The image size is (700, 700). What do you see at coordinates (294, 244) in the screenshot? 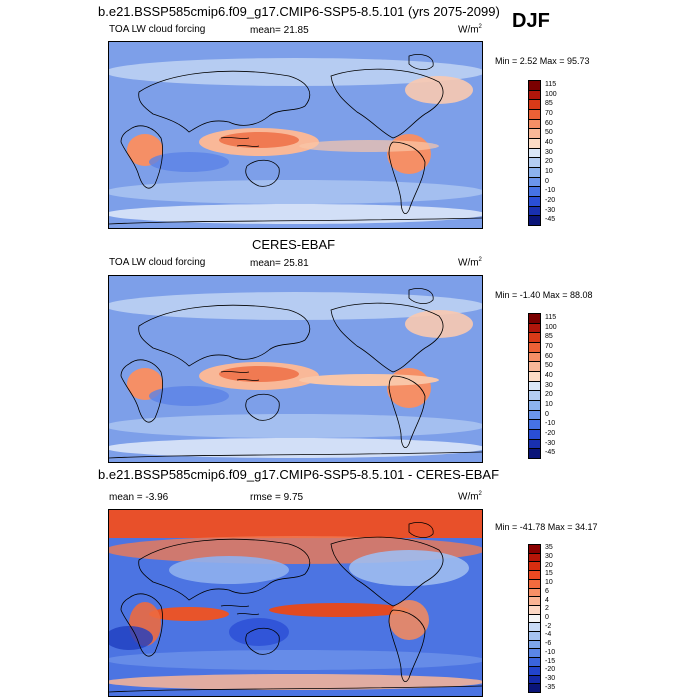
I see `panel2-title: CERES-EBAF` at bounding box center [294, 244].